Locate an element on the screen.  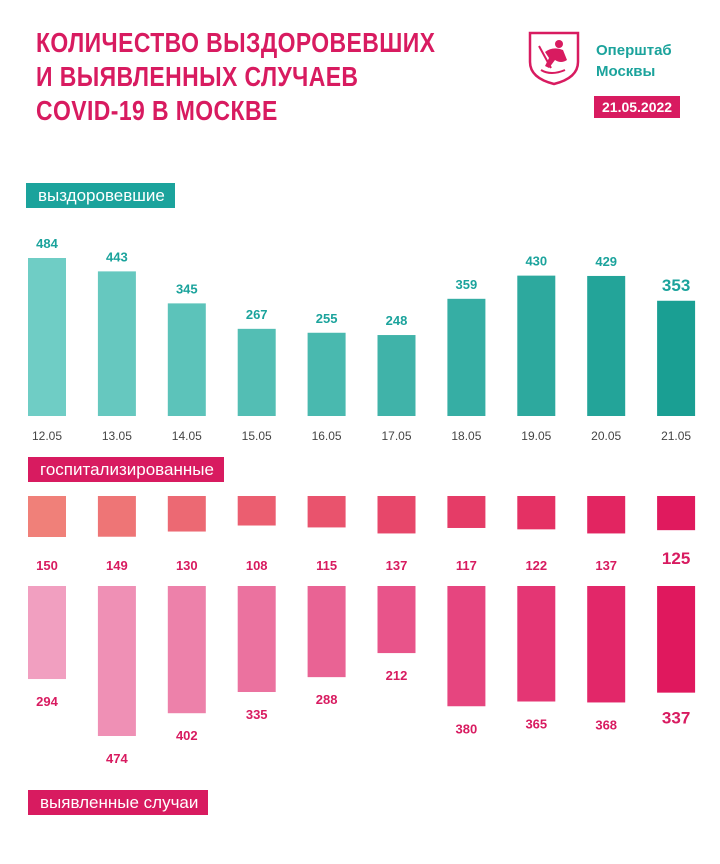
cases-value-label: 288 is located at coordinates (327, 699).